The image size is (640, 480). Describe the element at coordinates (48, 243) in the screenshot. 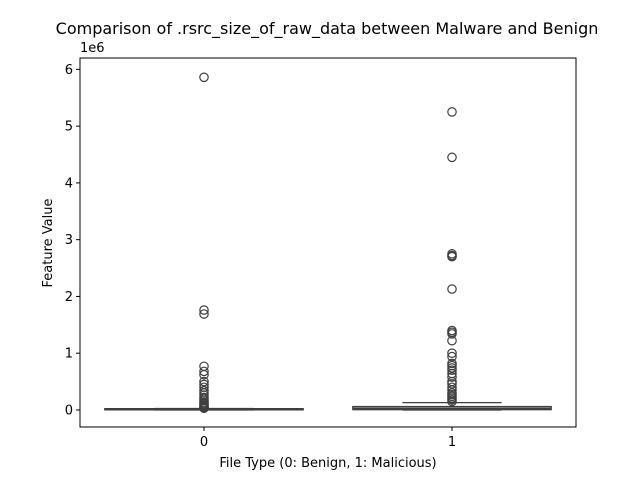

I see `y-axis-label: Feature Value` at that location.